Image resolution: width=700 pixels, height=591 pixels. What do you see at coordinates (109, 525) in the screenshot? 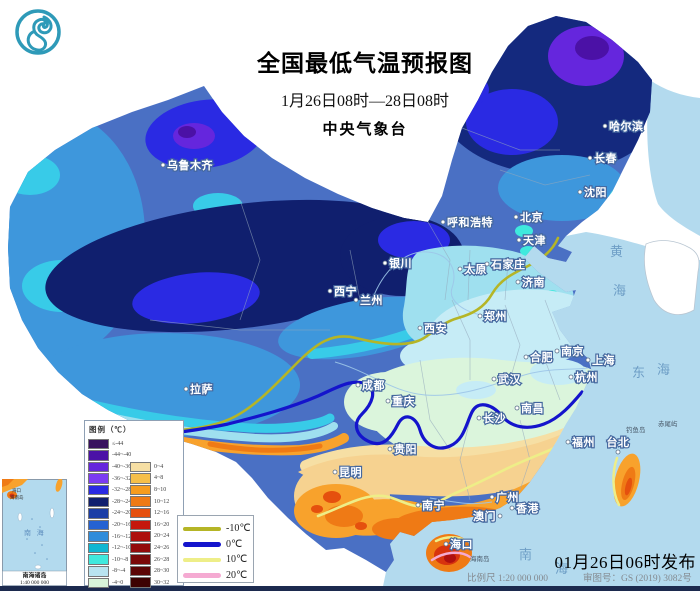
I see `legend-row: -20~-16` at bounding box center [109, 525].